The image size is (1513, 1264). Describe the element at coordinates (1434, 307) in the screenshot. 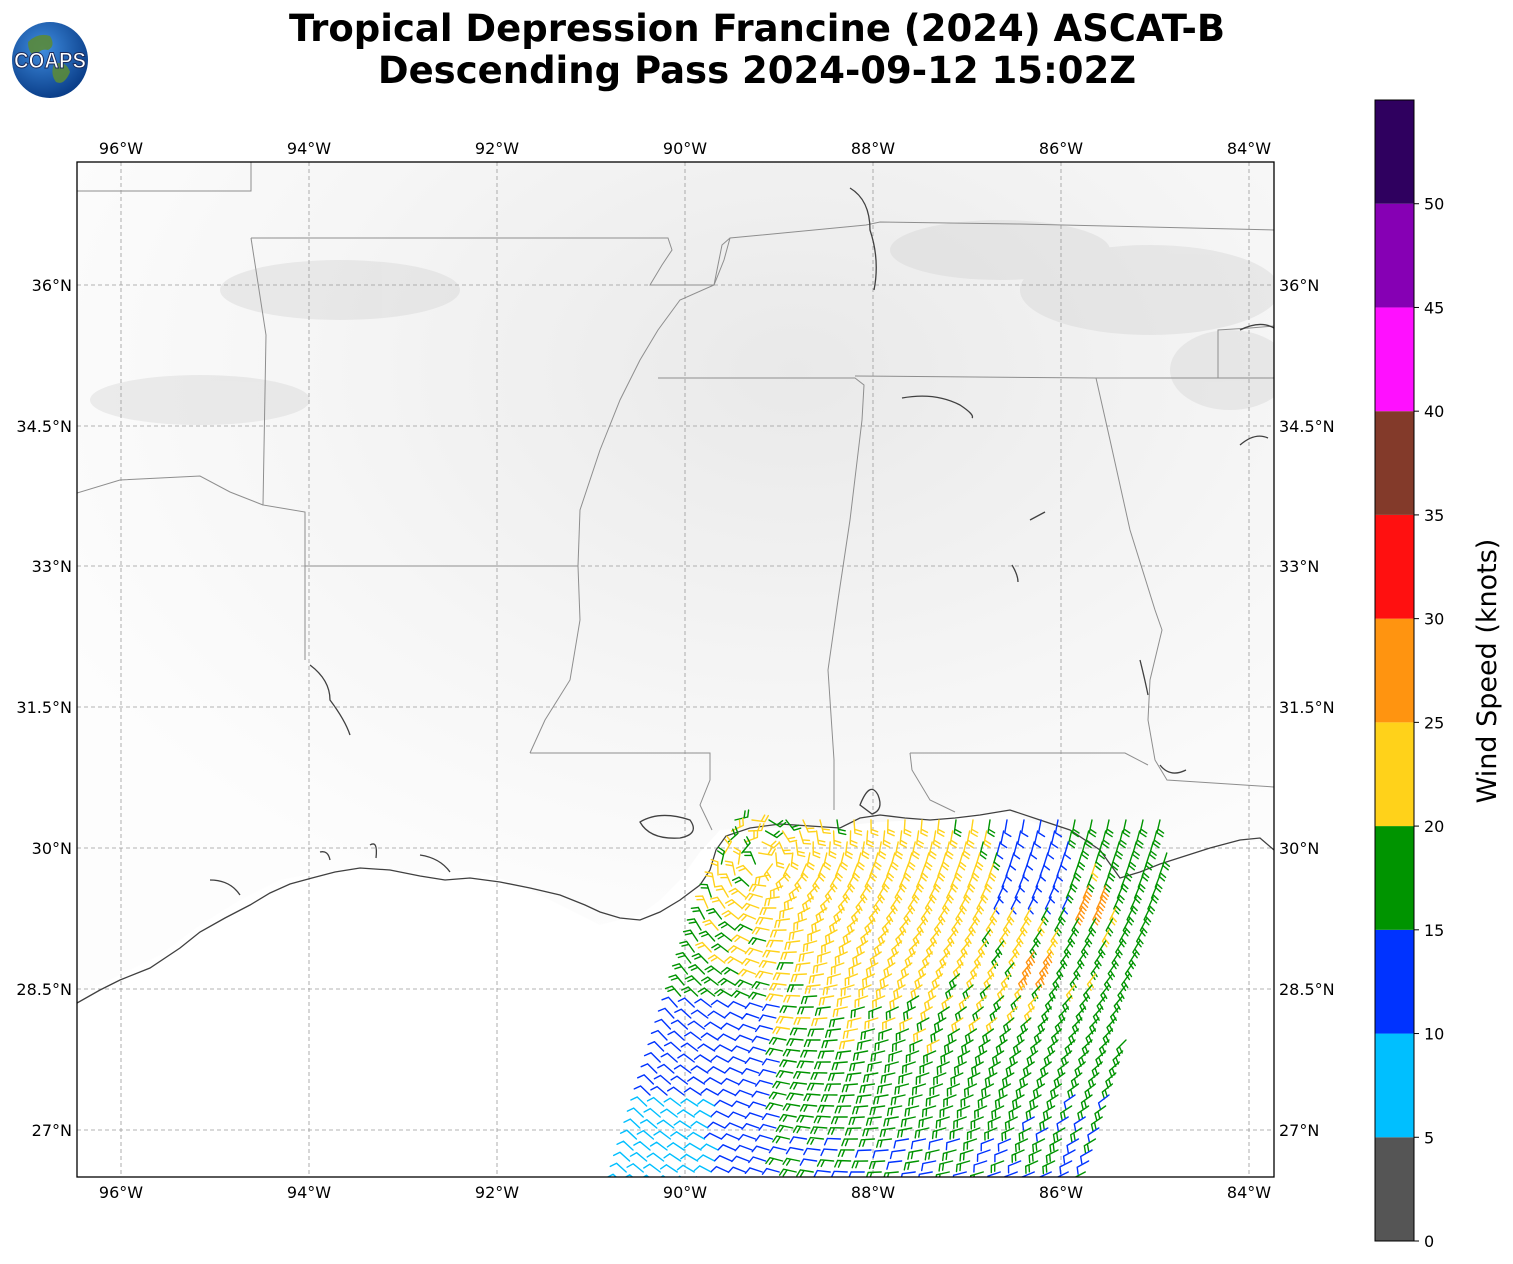

I see `colorbar-tick-label: 45` at that location.